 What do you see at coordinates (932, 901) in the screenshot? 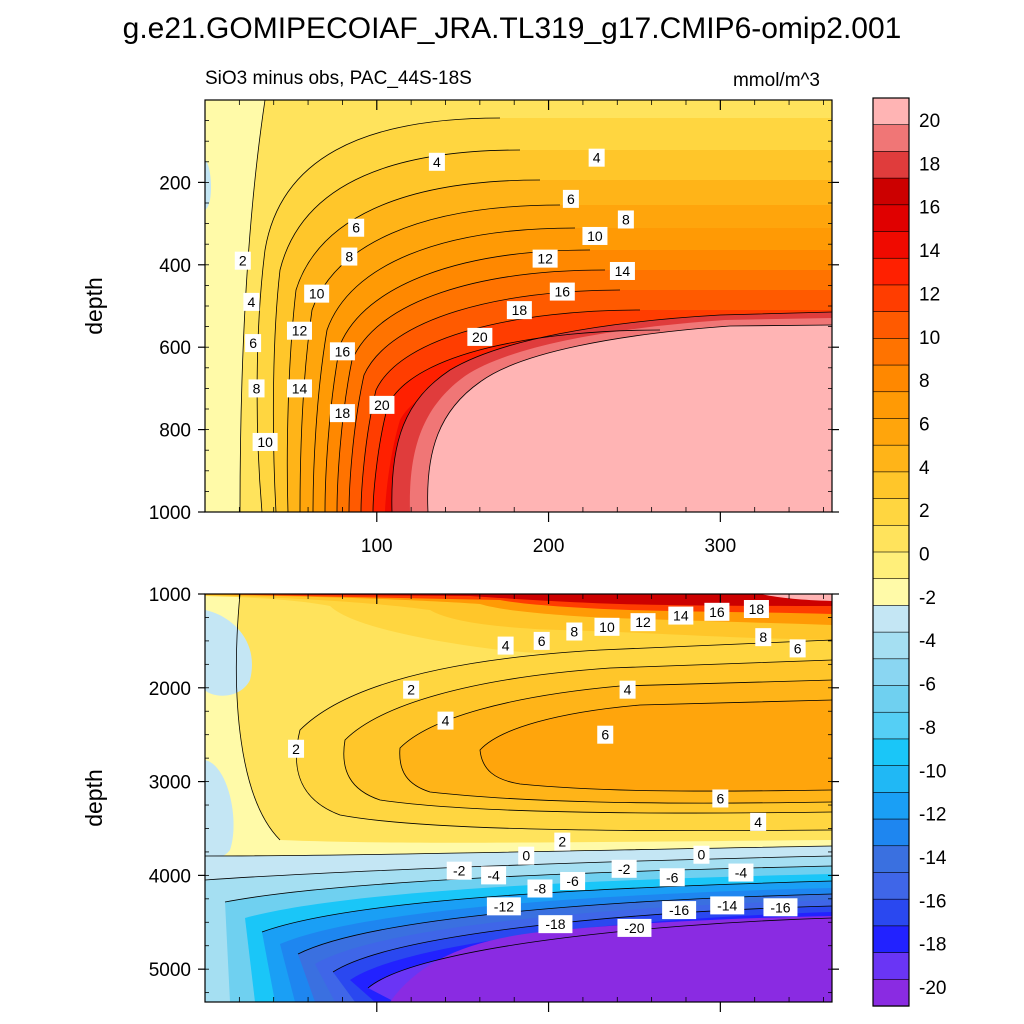
I see `colorbar-tick-label: -16` at bounding box center [932, 901].